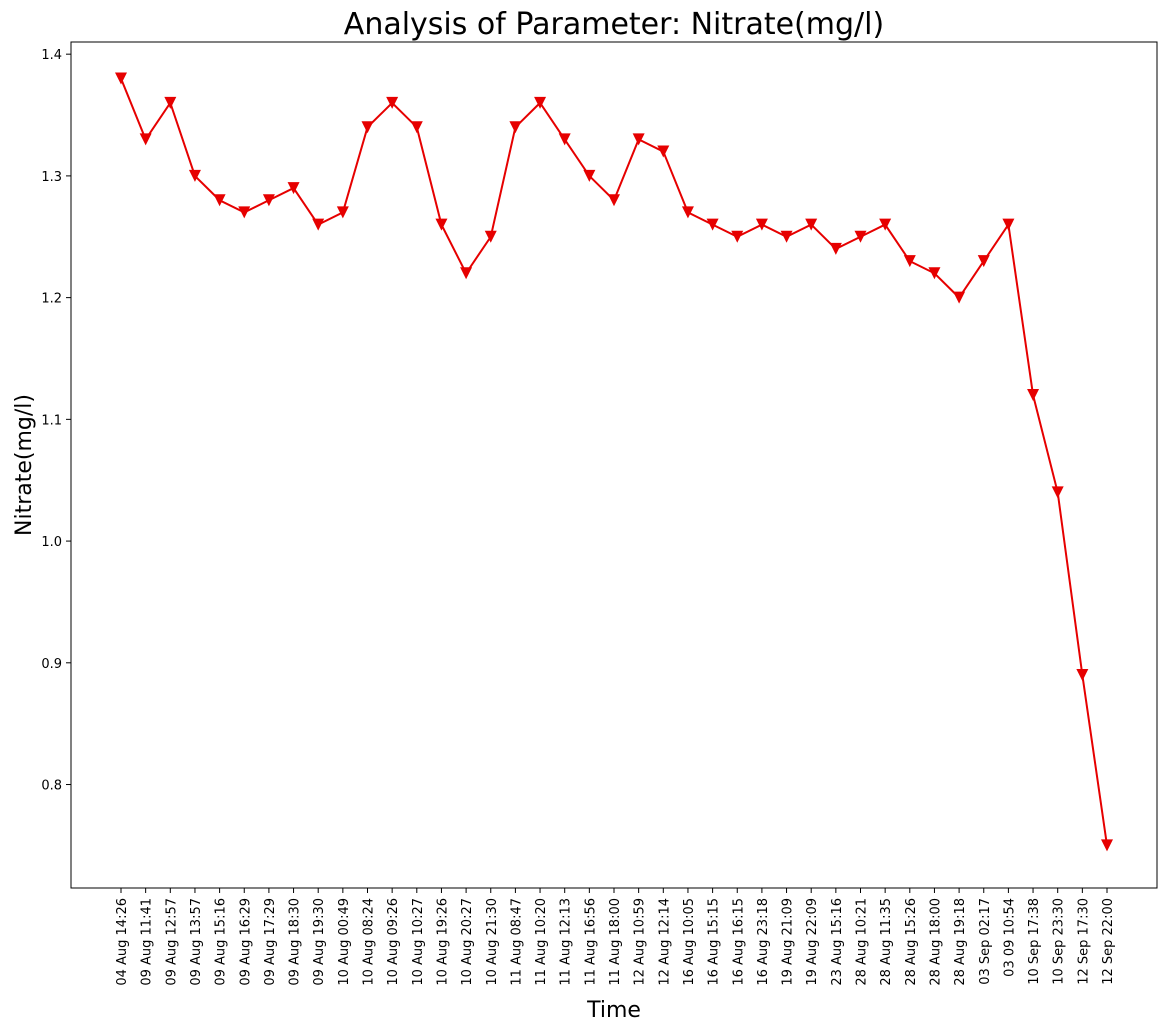 The image size is (1166, 1032). I want to click on x-tick-label: 09 Aug 18:30, so click(295, 942).